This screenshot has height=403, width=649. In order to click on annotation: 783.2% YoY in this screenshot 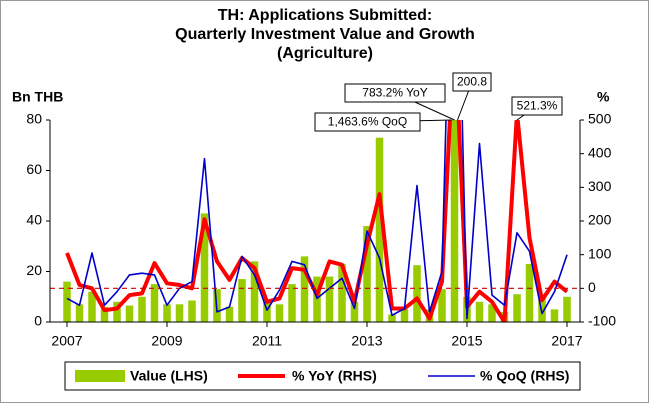, I will do `click(394, 93)`.